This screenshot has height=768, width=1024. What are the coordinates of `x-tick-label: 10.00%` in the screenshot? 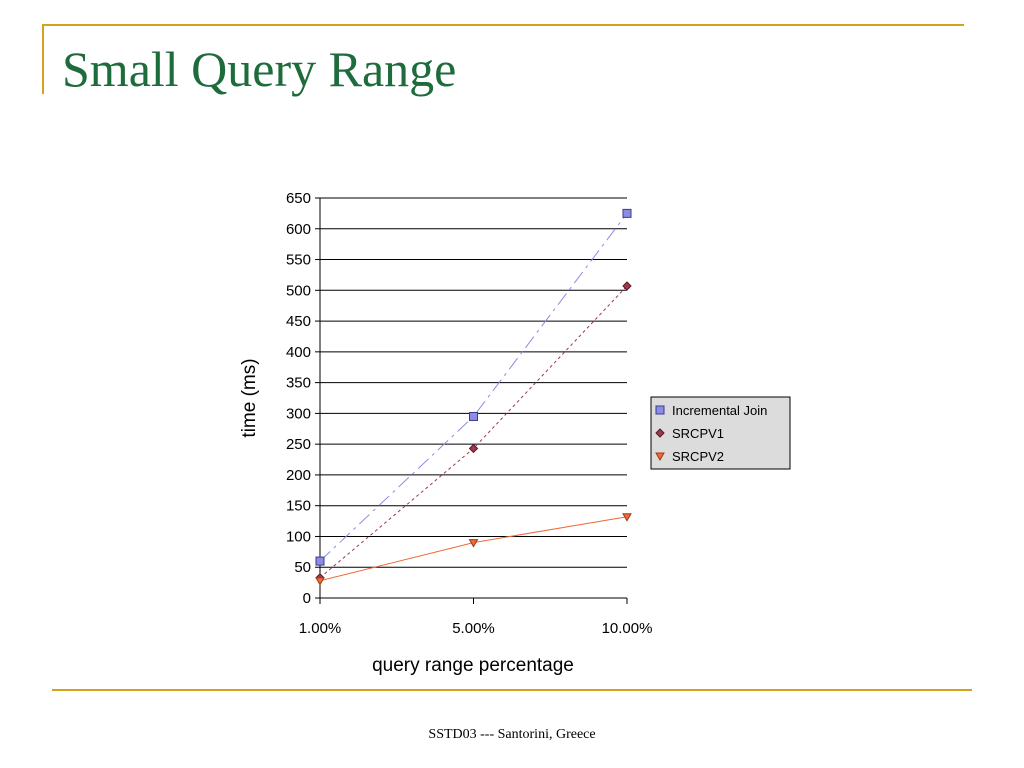 It's located at (627, 628).